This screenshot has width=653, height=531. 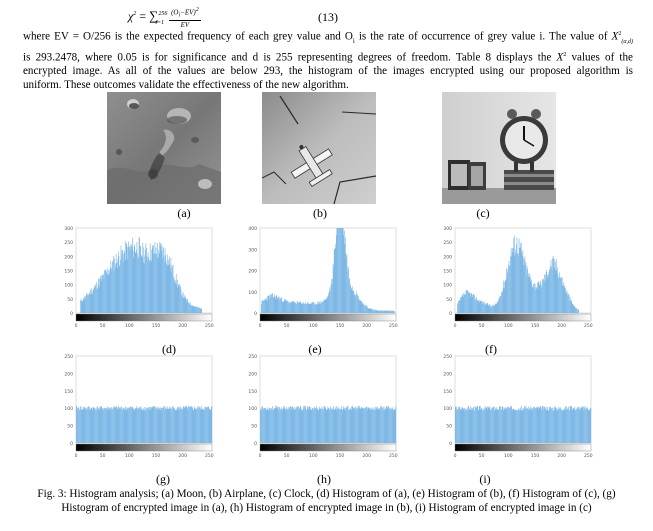 What do you see at coordinates (182, 326) in the screenshot?
I see `x-tick-label: 200` at bounding box center [182, 326].